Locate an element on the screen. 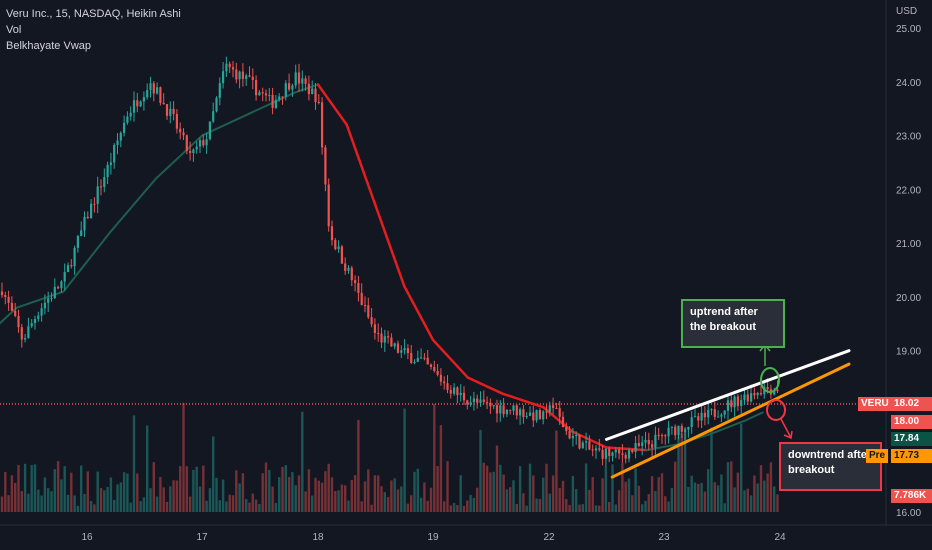 Image resolution: width=932 pixels, height=550 pixels. symbol-title: Veru Inc., 15, NASDAQ, Heikin Ashi is located at coordinates (93, 14).